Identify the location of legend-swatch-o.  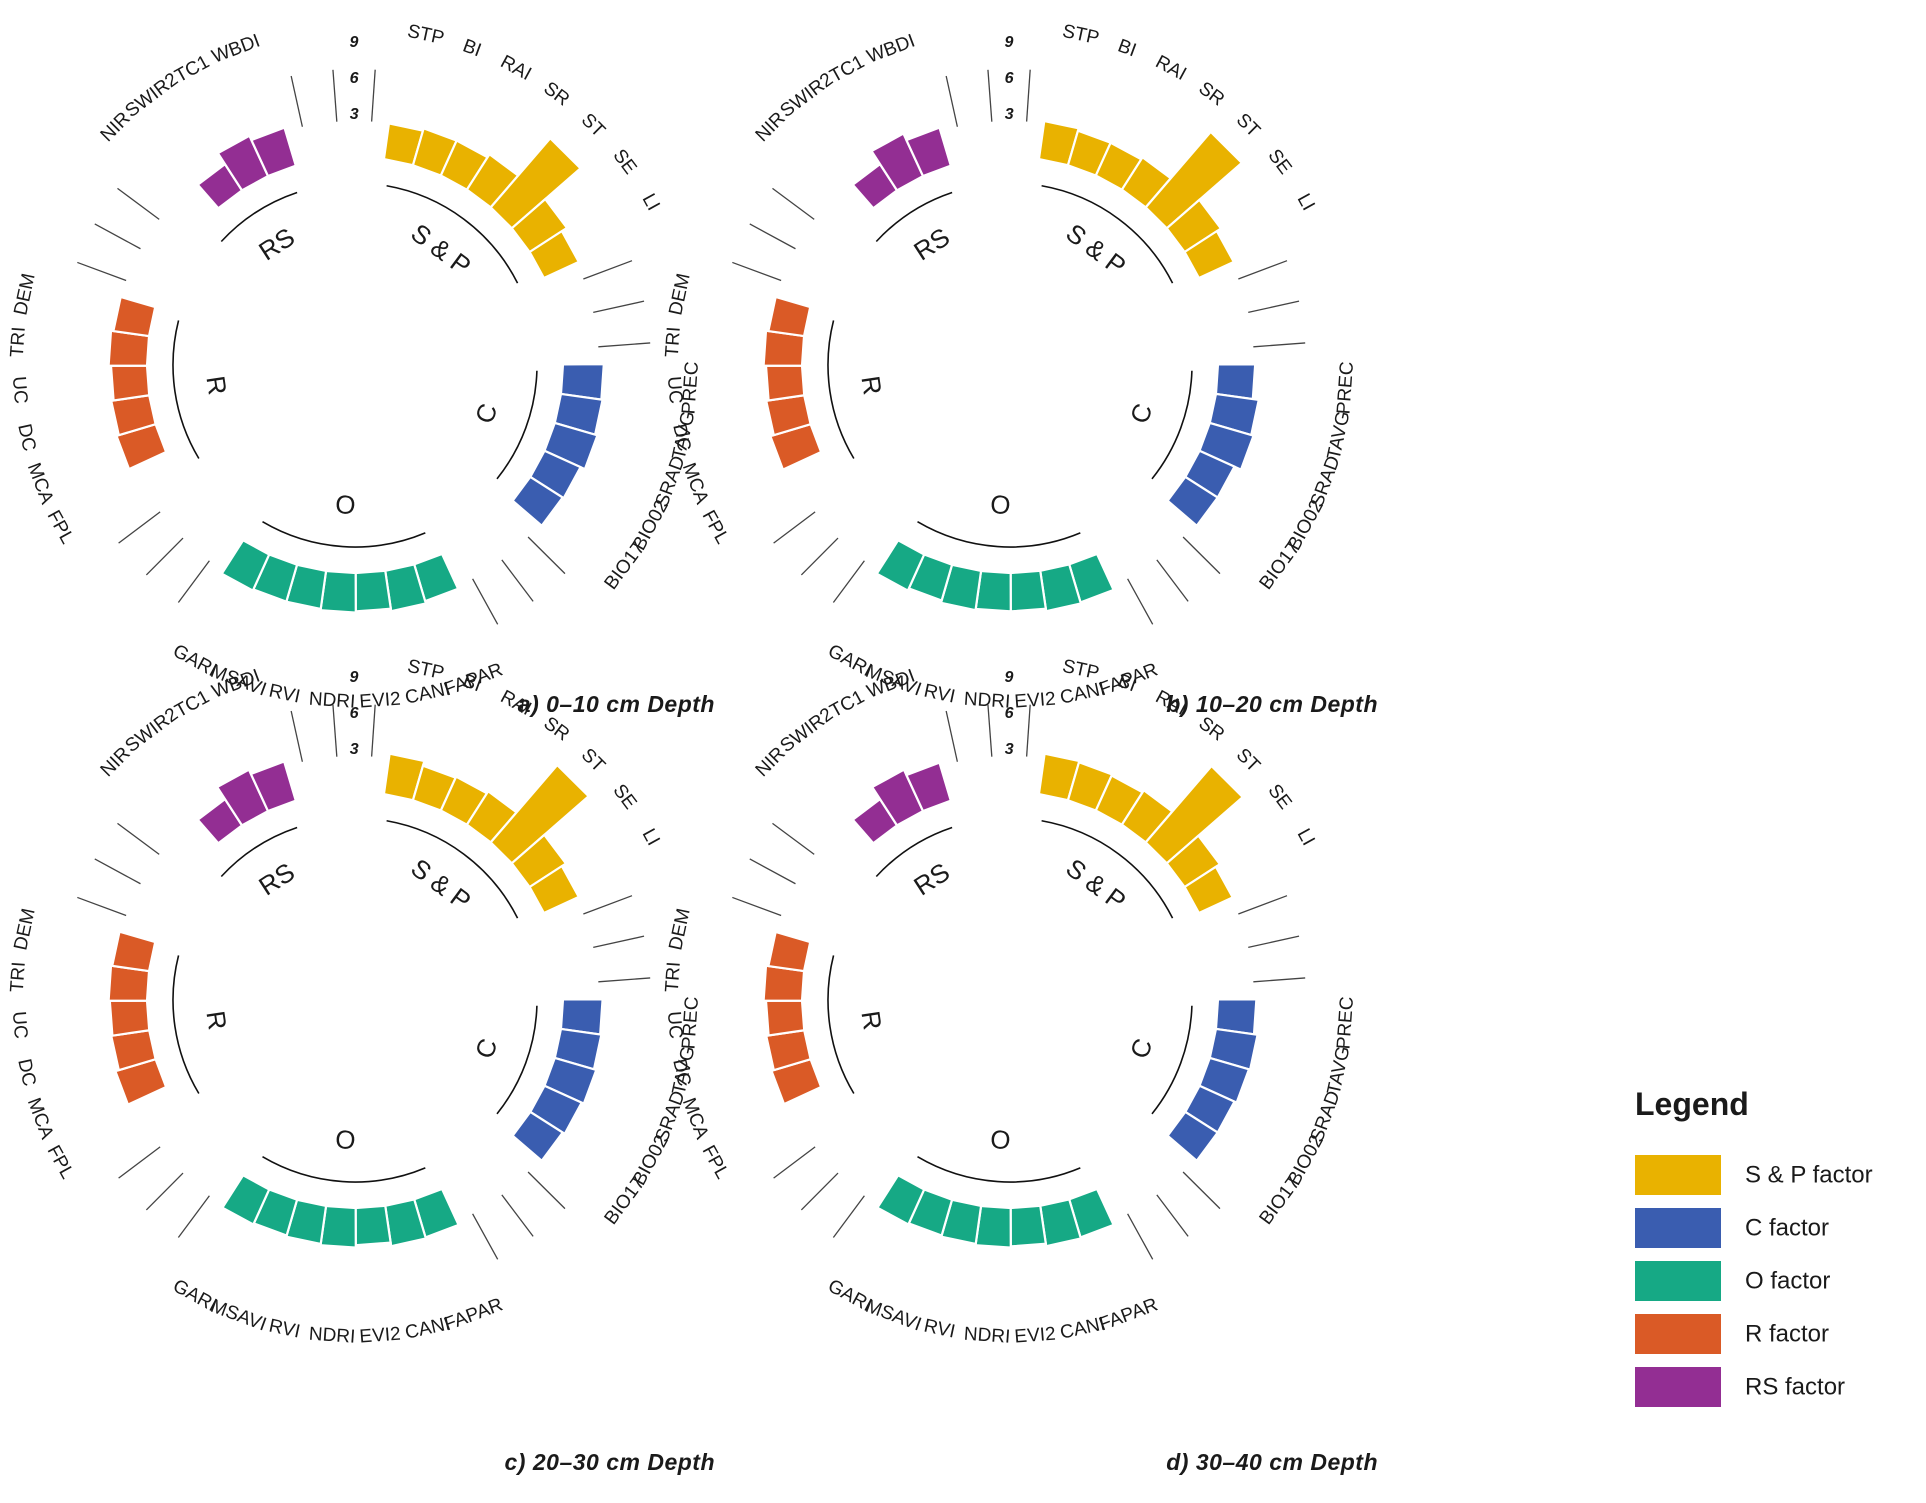
(1678, 1281).